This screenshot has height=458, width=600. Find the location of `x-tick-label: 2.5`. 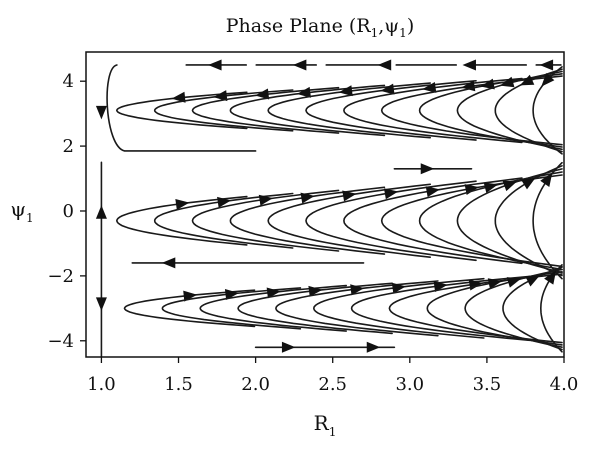

x-tick-label: 2.5 is located at coordinates (332, 384).